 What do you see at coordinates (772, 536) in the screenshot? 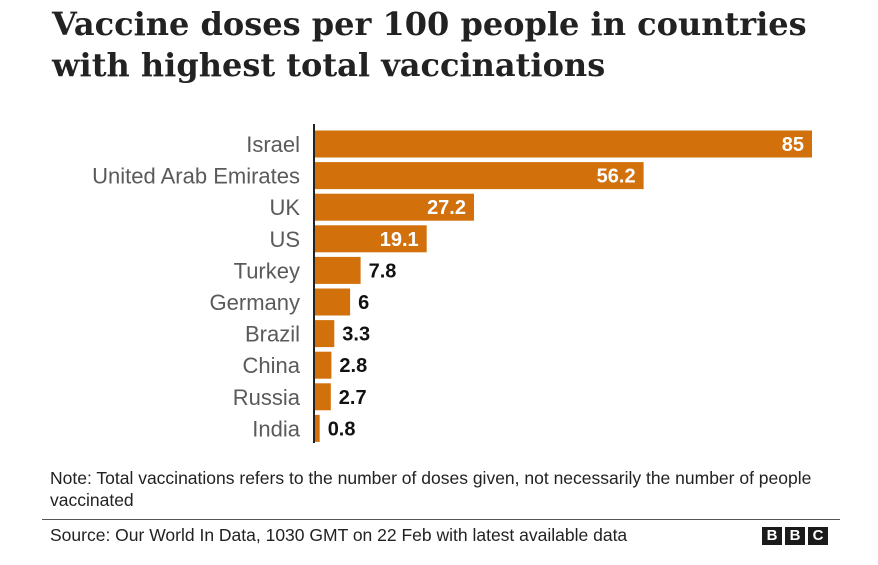
I see `logo-letter-1: B` at bounding box center [772, 536].